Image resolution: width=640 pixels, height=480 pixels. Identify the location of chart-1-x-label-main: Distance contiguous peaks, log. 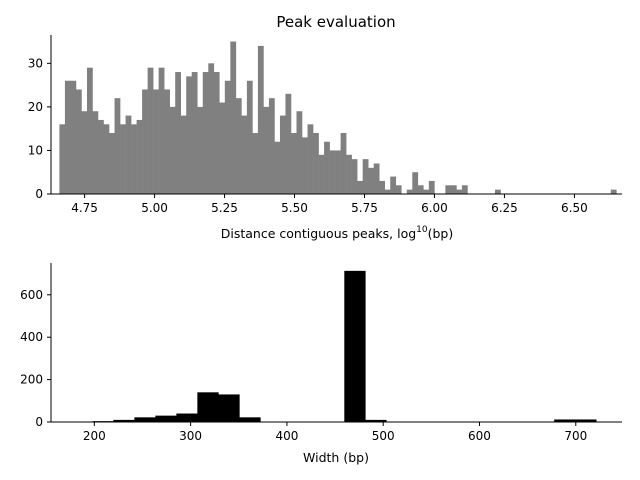
(318, 233).